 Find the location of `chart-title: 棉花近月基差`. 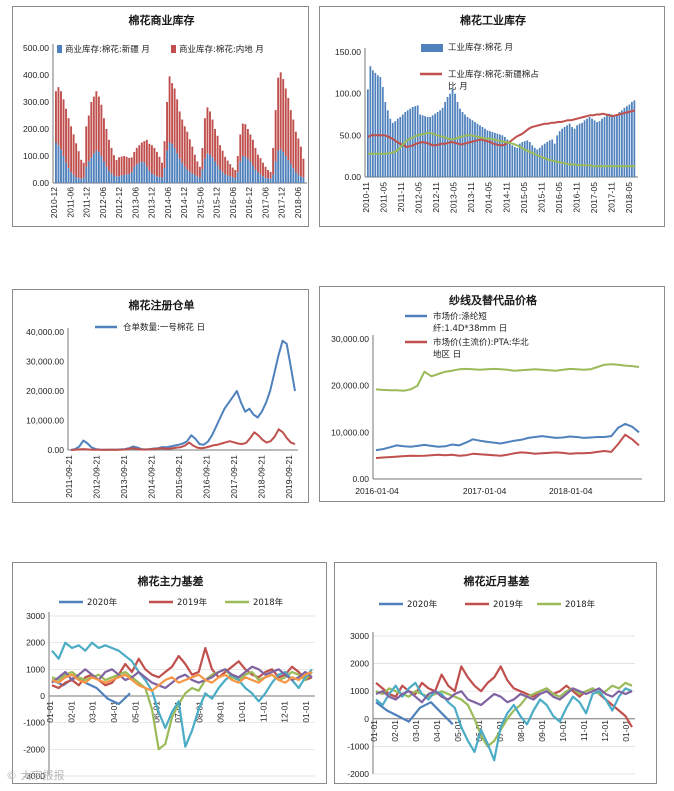

chart-title: 棉花近月基差 is located at coordinates (497, 581).